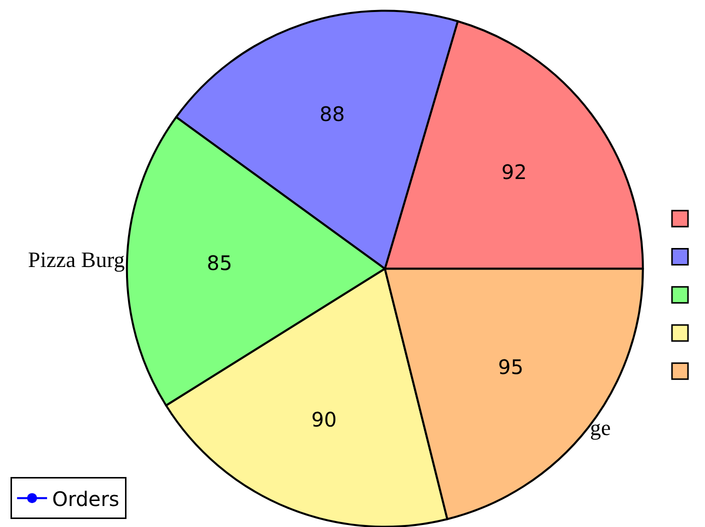 Image resolution: width=705 pixels, height=527 pixels. What do you see at coordinates (332, 114) in the screenshot?
I see `data-label: 88` at bounding box center [332, 114].